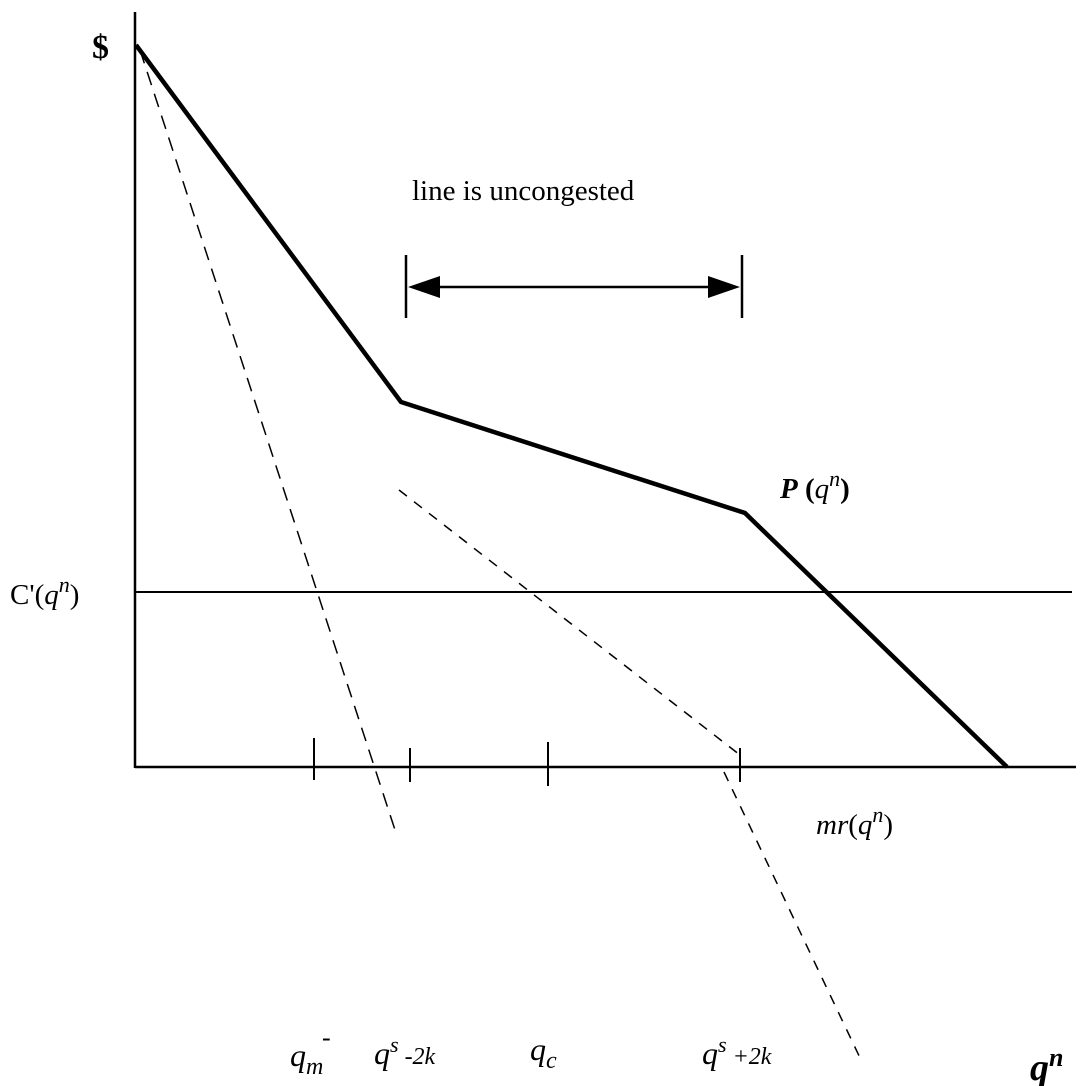 This screenshot has width=1087, height=1086. I want to click on price-label-close: ), so click(845, 489).